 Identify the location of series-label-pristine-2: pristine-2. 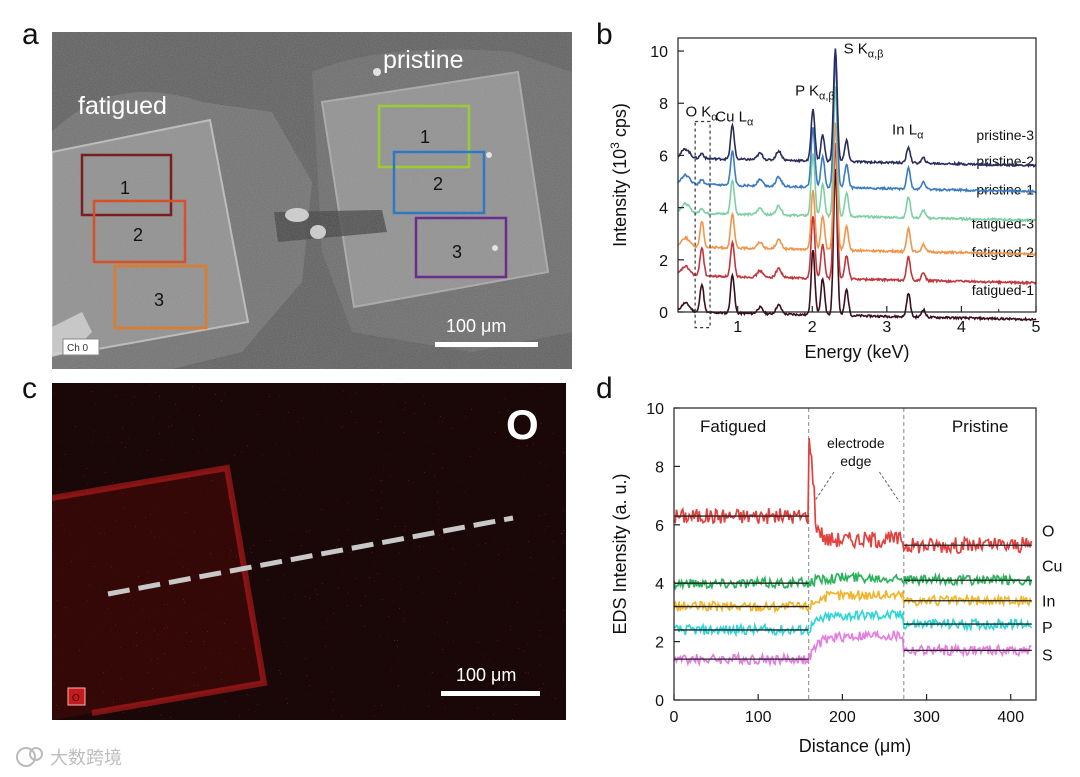
(1005, 161).